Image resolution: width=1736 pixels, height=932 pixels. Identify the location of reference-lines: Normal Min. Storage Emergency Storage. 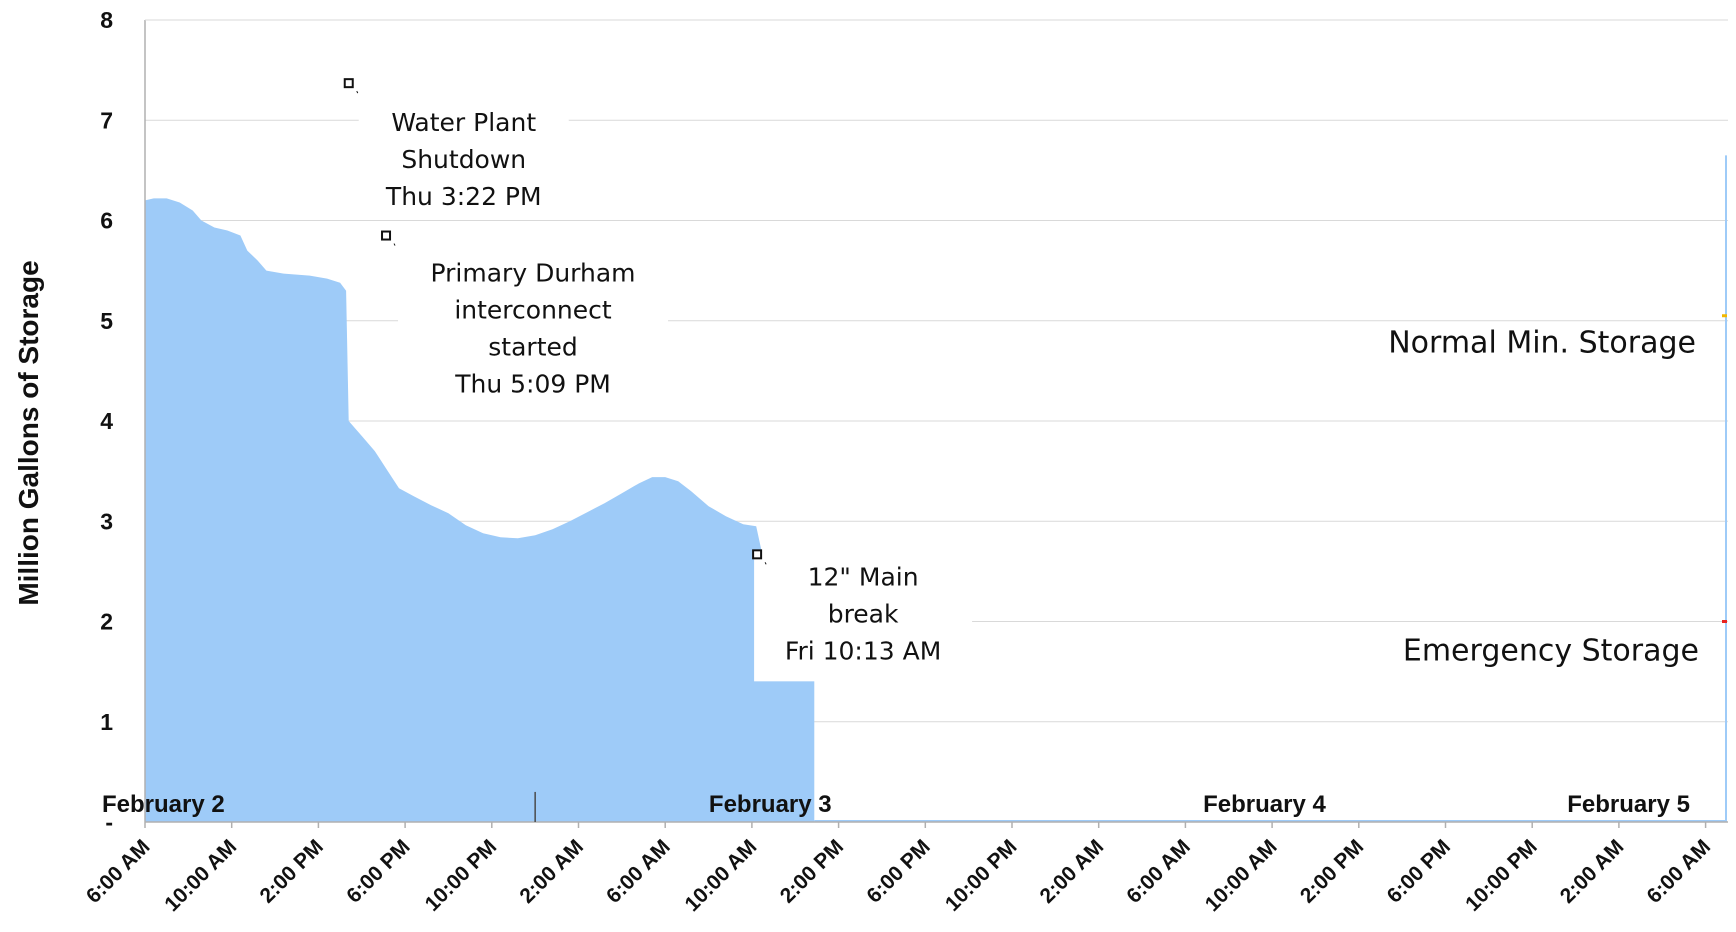
(1557, 491).